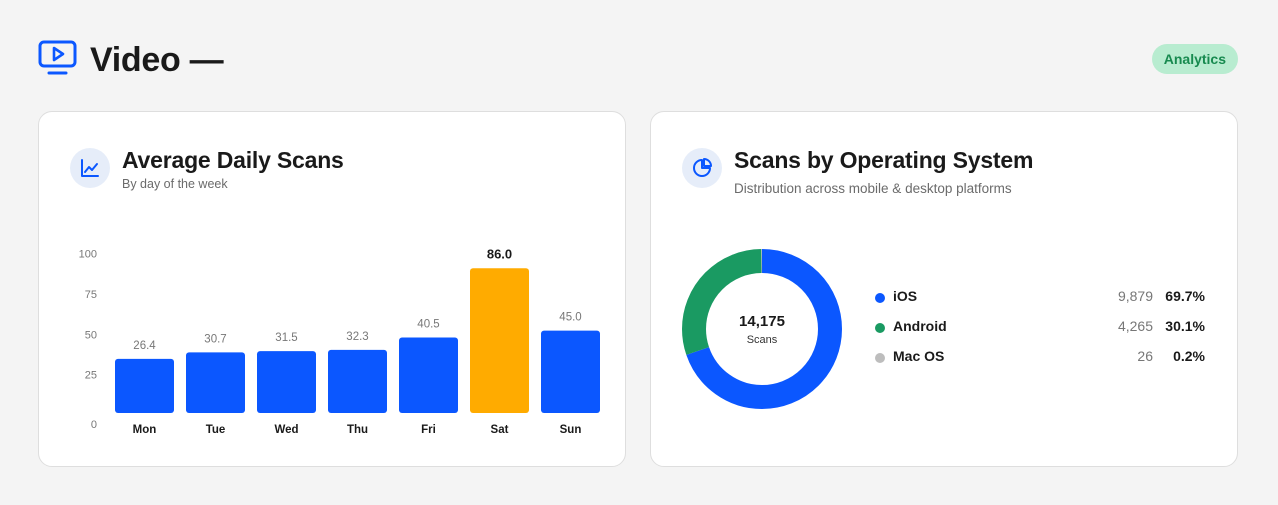 This screenshot has height=505, width=1278. Describe the element at coordinates (1185, 296) in the screenshot. I see `legend-percent: 69.7%` at that location.